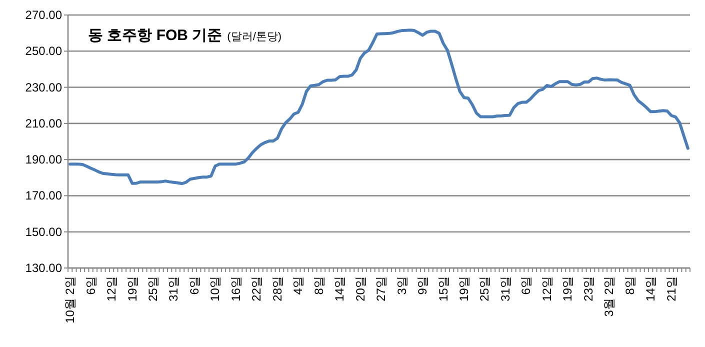  I want to click on x-tick-label: 28일, so click(277, 289).